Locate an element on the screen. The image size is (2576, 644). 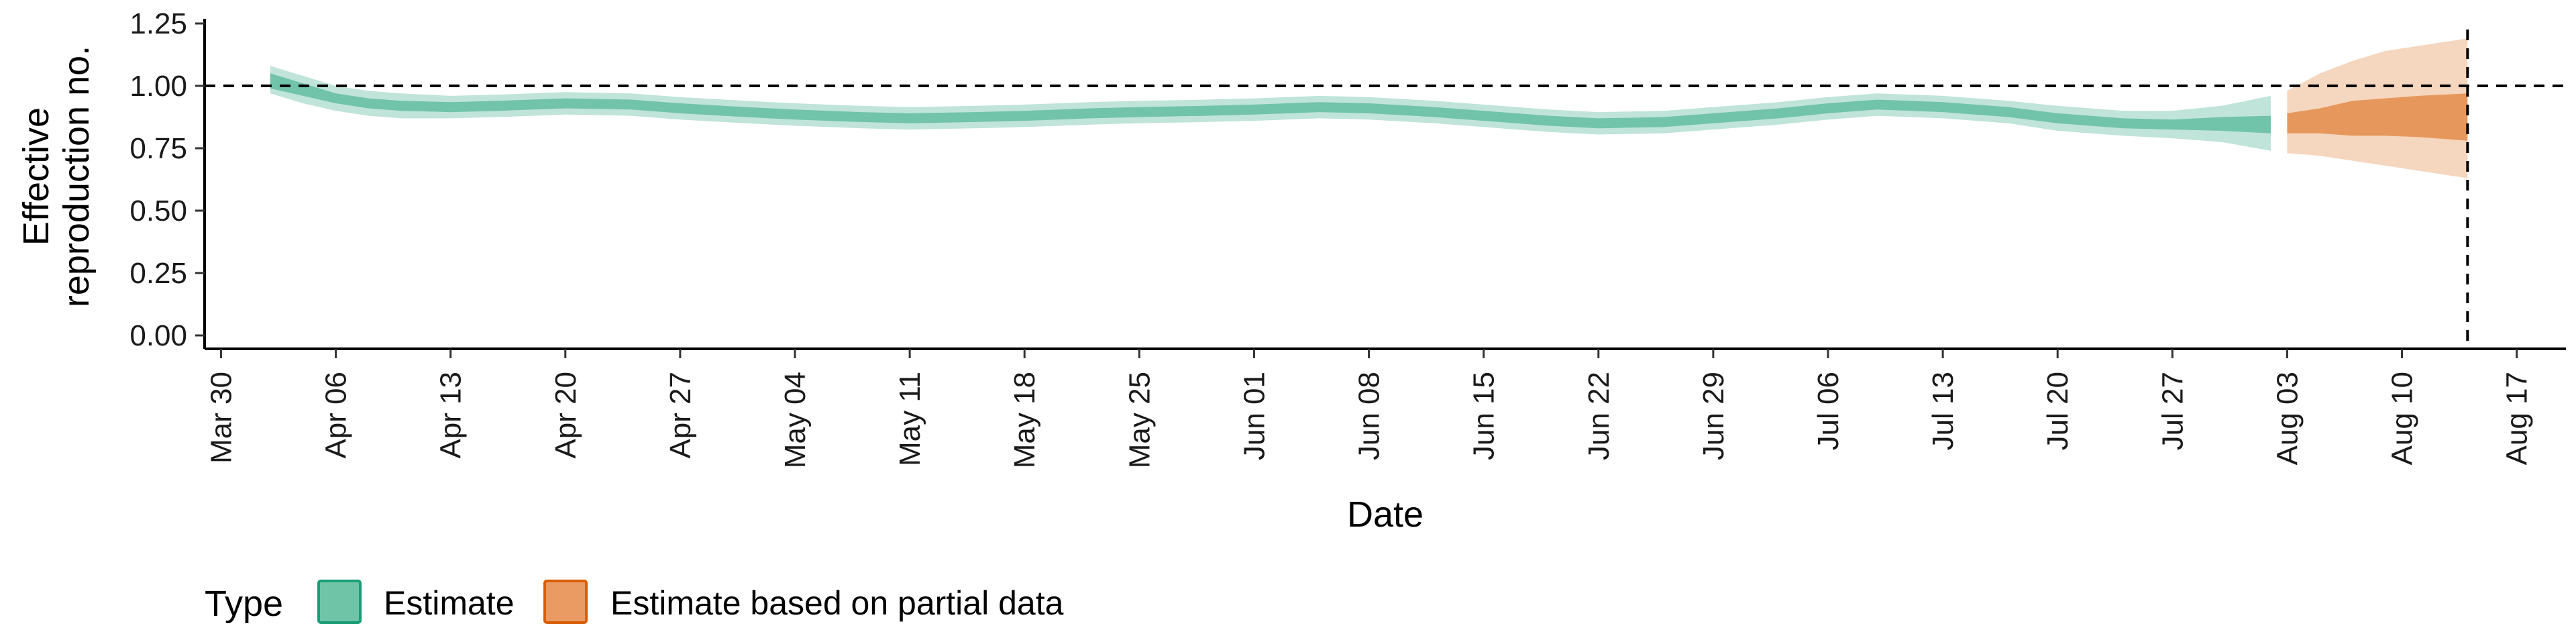
x-tick-label: Aug 10 is located at coordinates (2402, 418).